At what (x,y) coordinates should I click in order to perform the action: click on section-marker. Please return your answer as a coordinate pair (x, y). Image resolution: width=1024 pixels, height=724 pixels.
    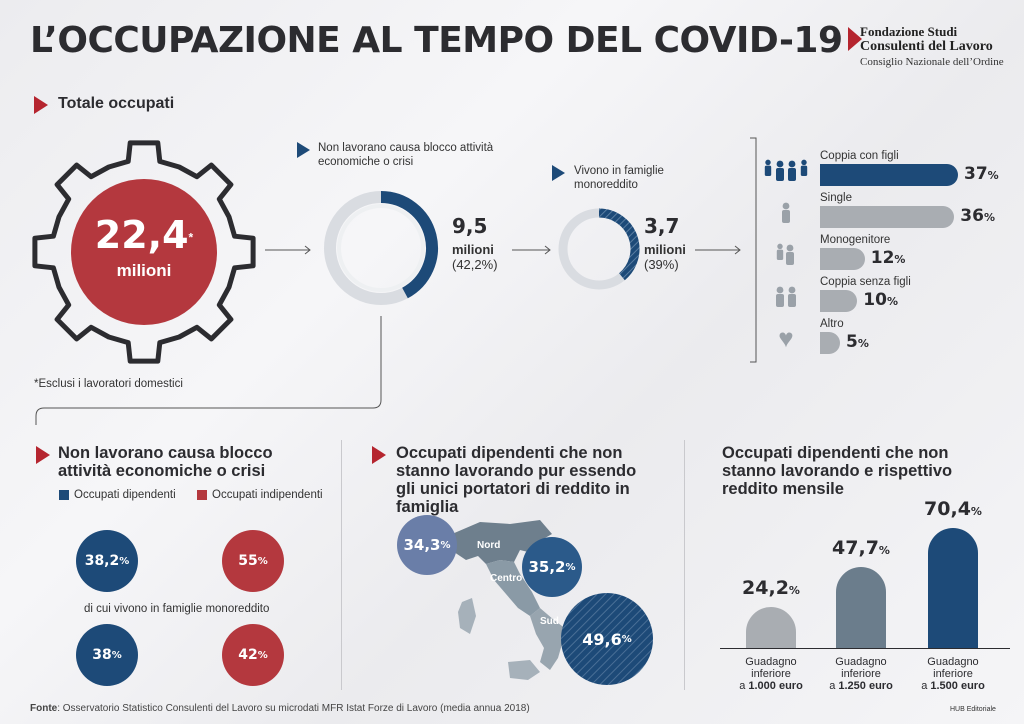
    Looking at the image, I should click on (41, 105).